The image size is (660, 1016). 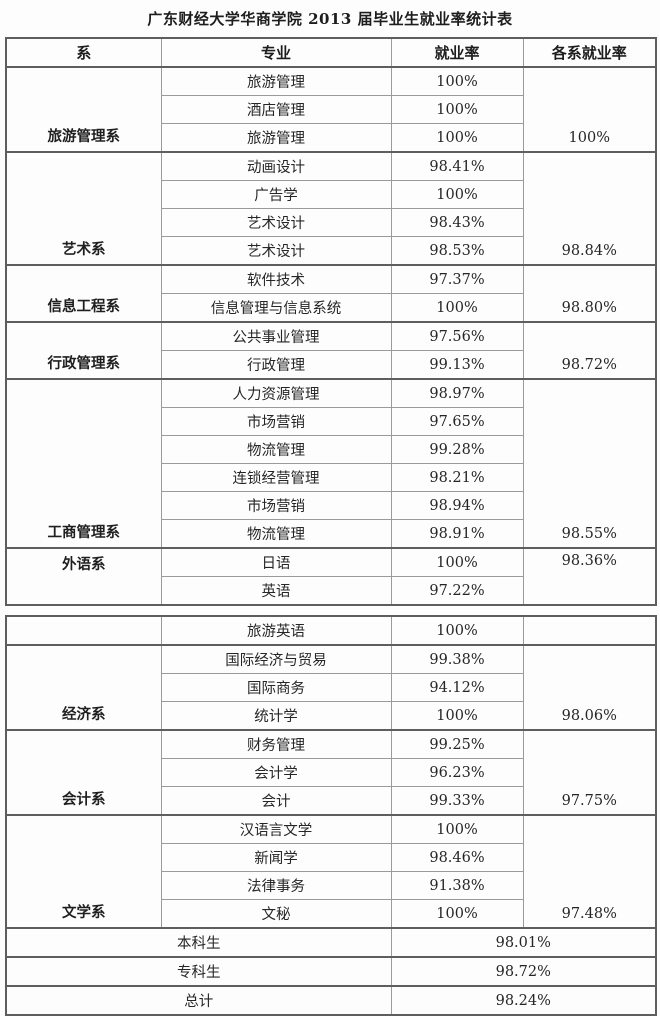 What do you see at coordinates (83, 52) in the screenshot?
I see `column-header-dept: 系` at bounding box center [83, 52].